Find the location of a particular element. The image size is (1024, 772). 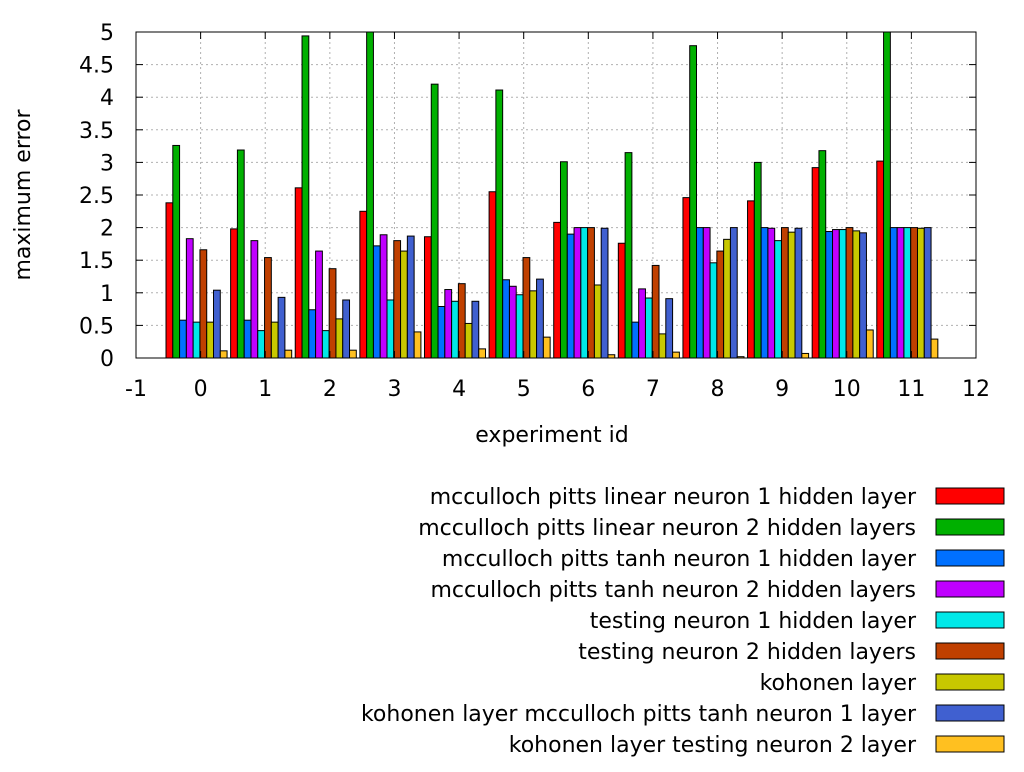

legend-label: kohonen layer is located at coordinates (838, 683).